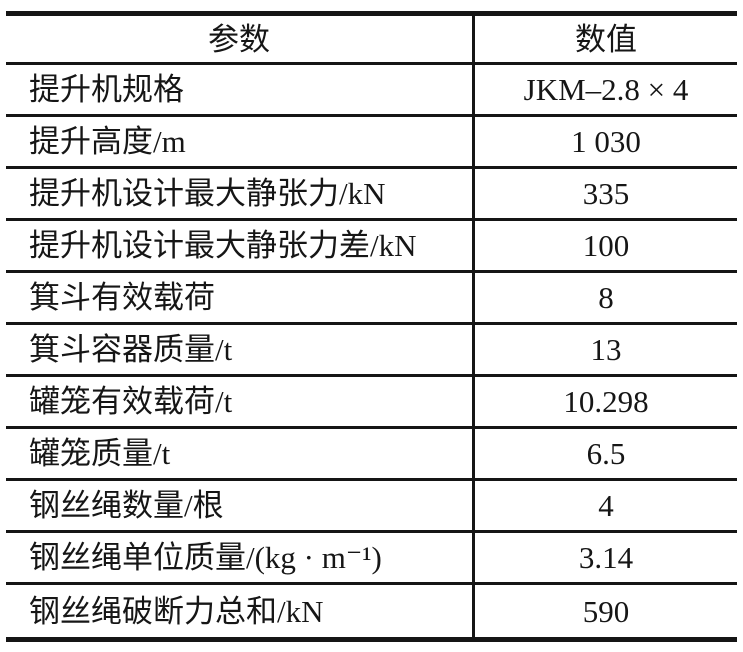 This screenshot has width=743, height=652. Describe the element at coordinates (606, 193) in the screenshot. I see `value-cell: 335` at that location.